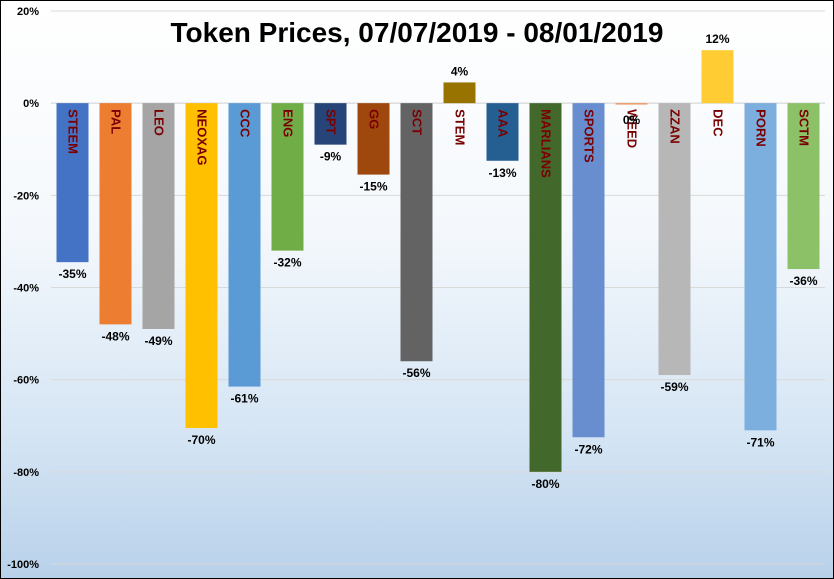 This screenshot has height=579, width=834. What do you see at coordinates (761, 128) in the screenshot?
I see `category-label: PORN` at bounding box center [761, 128].